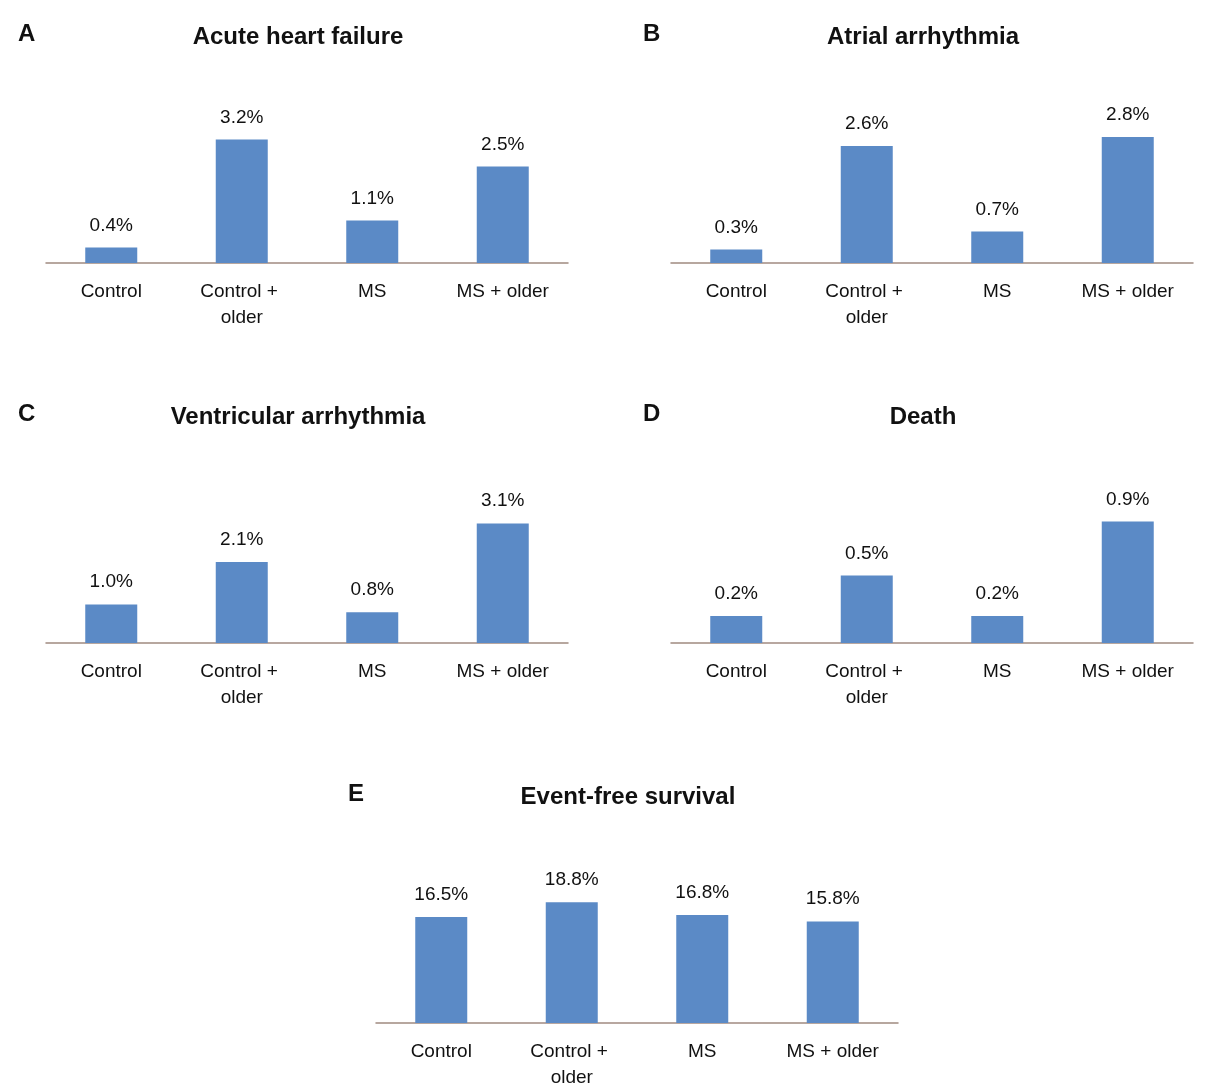  I want to click on data-label: 0.8%, so click(372, 589).